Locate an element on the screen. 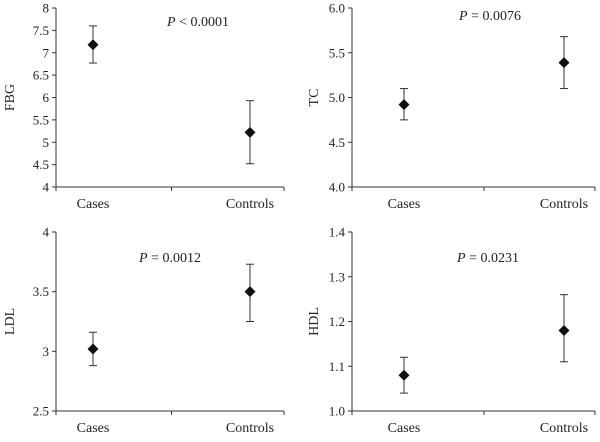 This screenshot has width=600, height=442. y-tick-label: 1.1 is located at coordinates (337, 366).